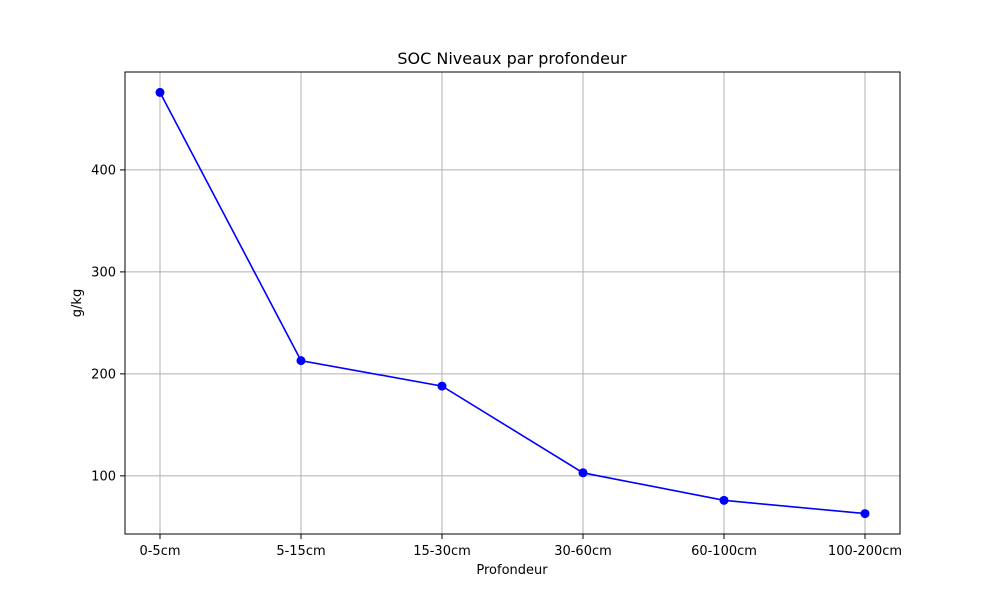 This screenshot has width=1000, height=600. Describe the element at coordinates (103, 170) in the screenshot. I see `y-tick-label: 400` at that location.